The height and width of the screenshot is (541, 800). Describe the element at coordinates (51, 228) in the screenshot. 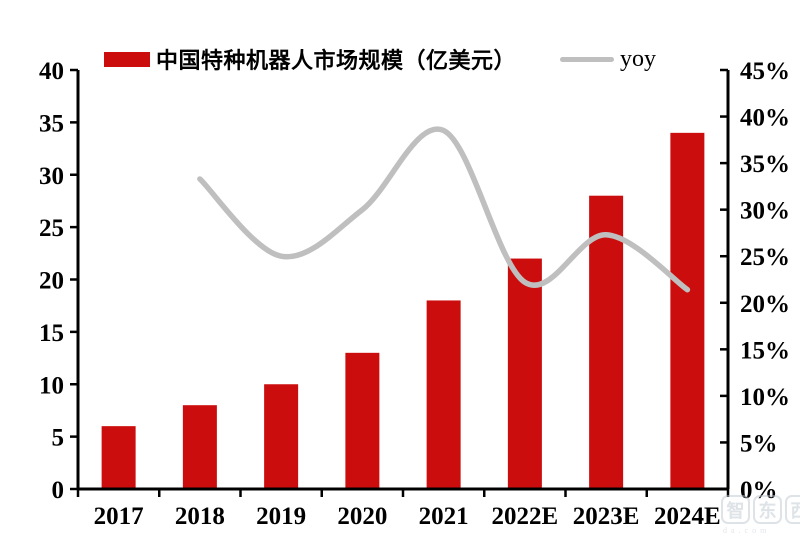

I see `left-tick-label: 25` at that location.